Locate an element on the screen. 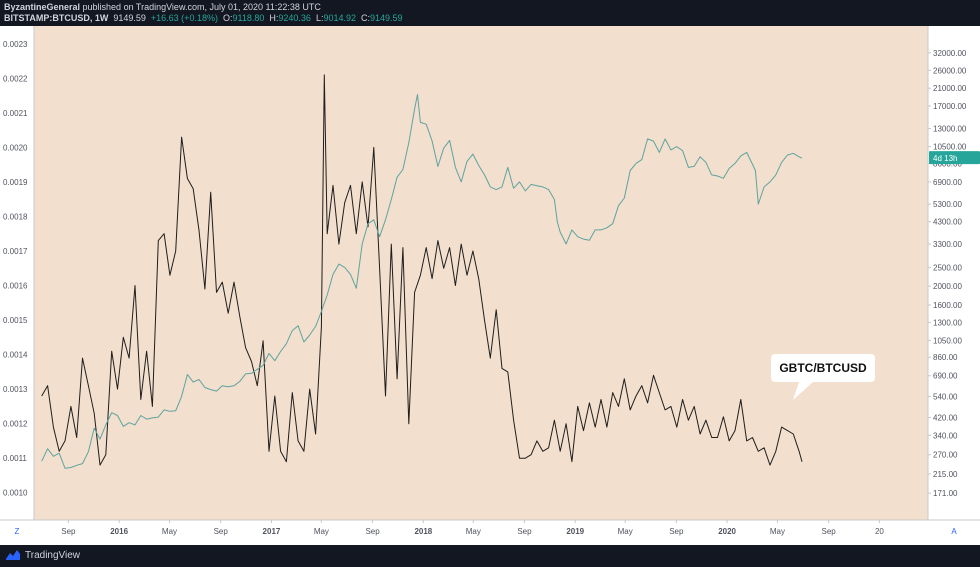  high-label: H: is located at coordinates (274, 18).